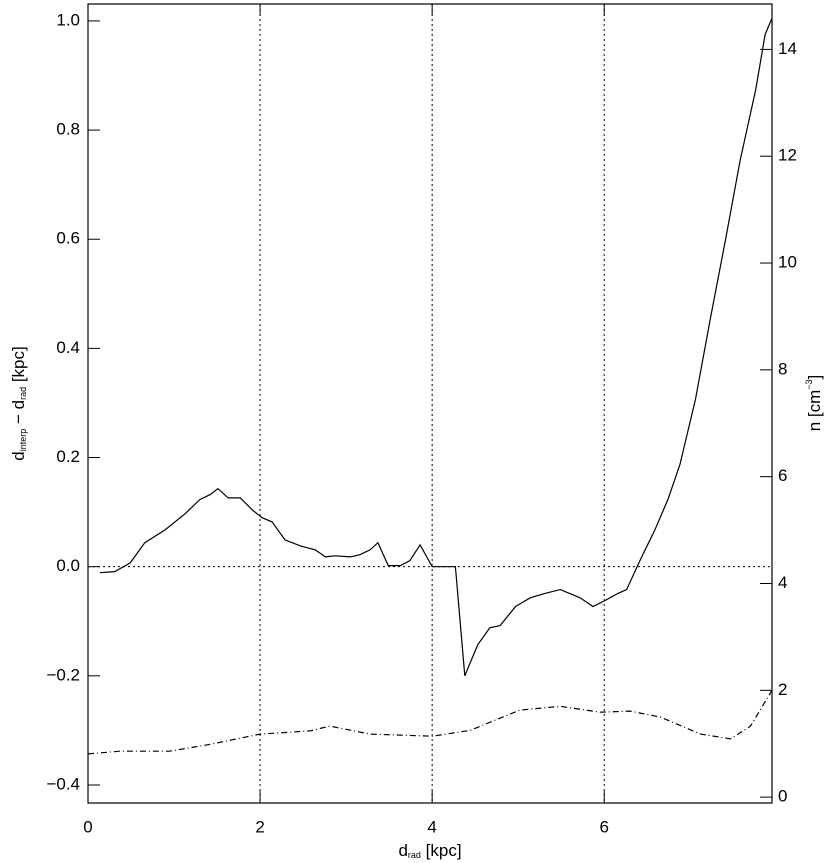 The width and height of the screenshot is (830, 863). I want to click on y2-axis-label: n [cm−3], so click(814, 403).